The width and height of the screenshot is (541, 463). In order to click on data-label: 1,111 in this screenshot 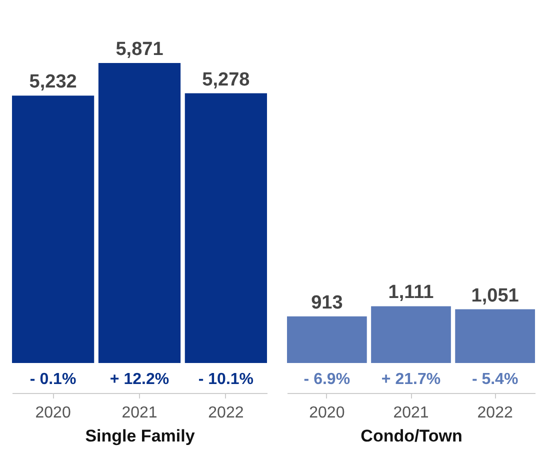, I will do `click(411, 293)`.